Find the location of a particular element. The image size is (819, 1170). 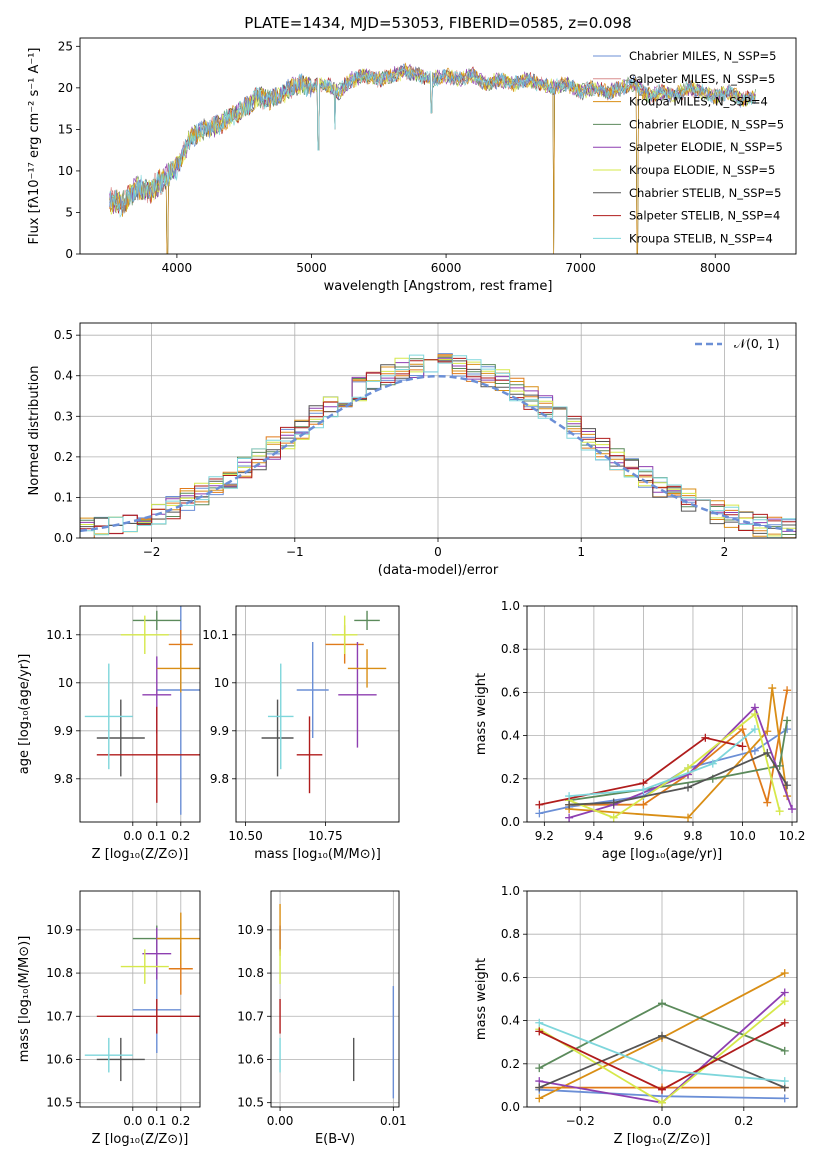

x-axis-label: mass [log₁₀(M/M⊙)] is located at coordinates (317, 854).